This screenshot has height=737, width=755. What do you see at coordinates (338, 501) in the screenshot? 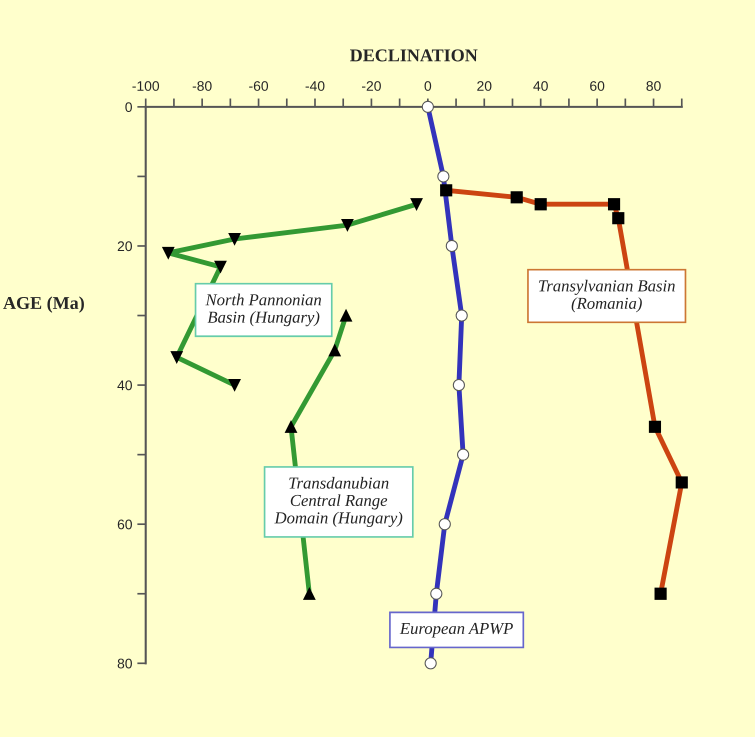
I see `series-label: Transdanubian Central Range Domain (Hungary)` at bounding box center [338, 501].